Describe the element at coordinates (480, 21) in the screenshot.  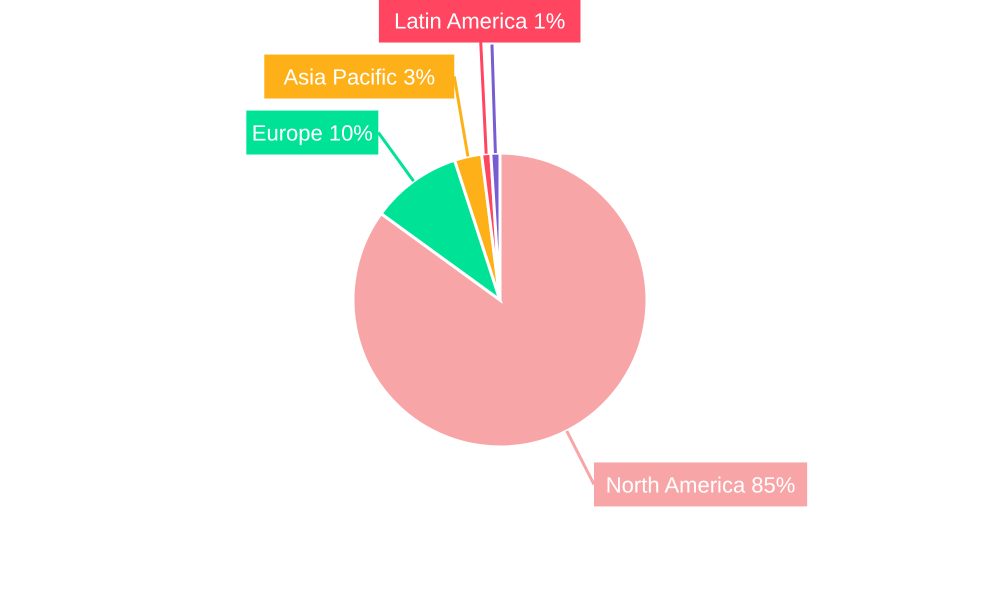
I see `slice-label: Latin America 1%` at that location.